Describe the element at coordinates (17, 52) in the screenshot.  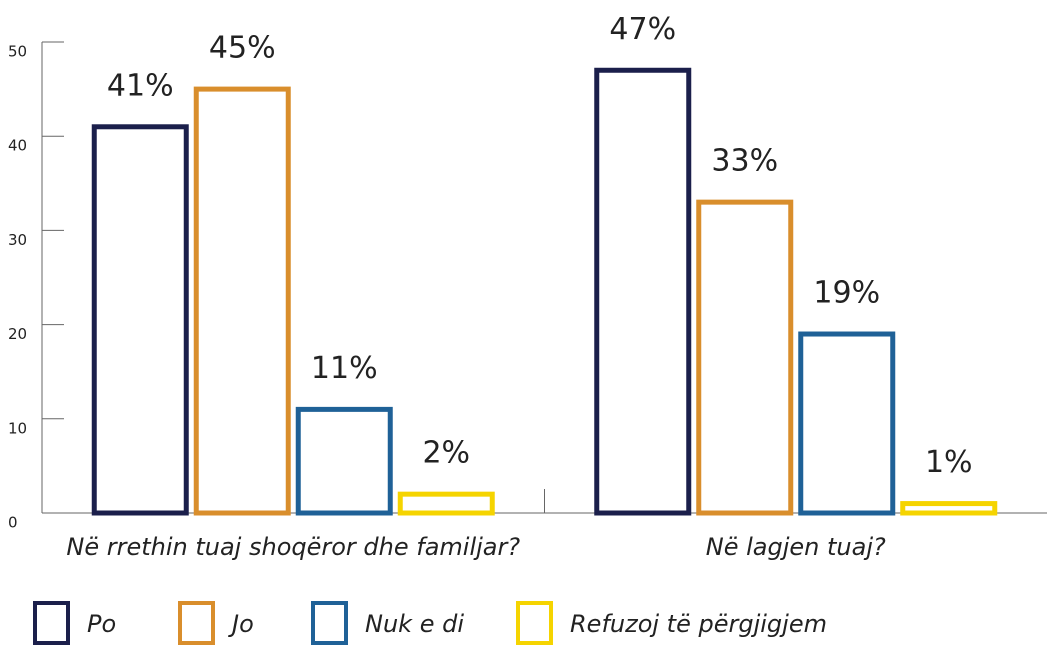
I see `y-tick-label: 50` at that location.